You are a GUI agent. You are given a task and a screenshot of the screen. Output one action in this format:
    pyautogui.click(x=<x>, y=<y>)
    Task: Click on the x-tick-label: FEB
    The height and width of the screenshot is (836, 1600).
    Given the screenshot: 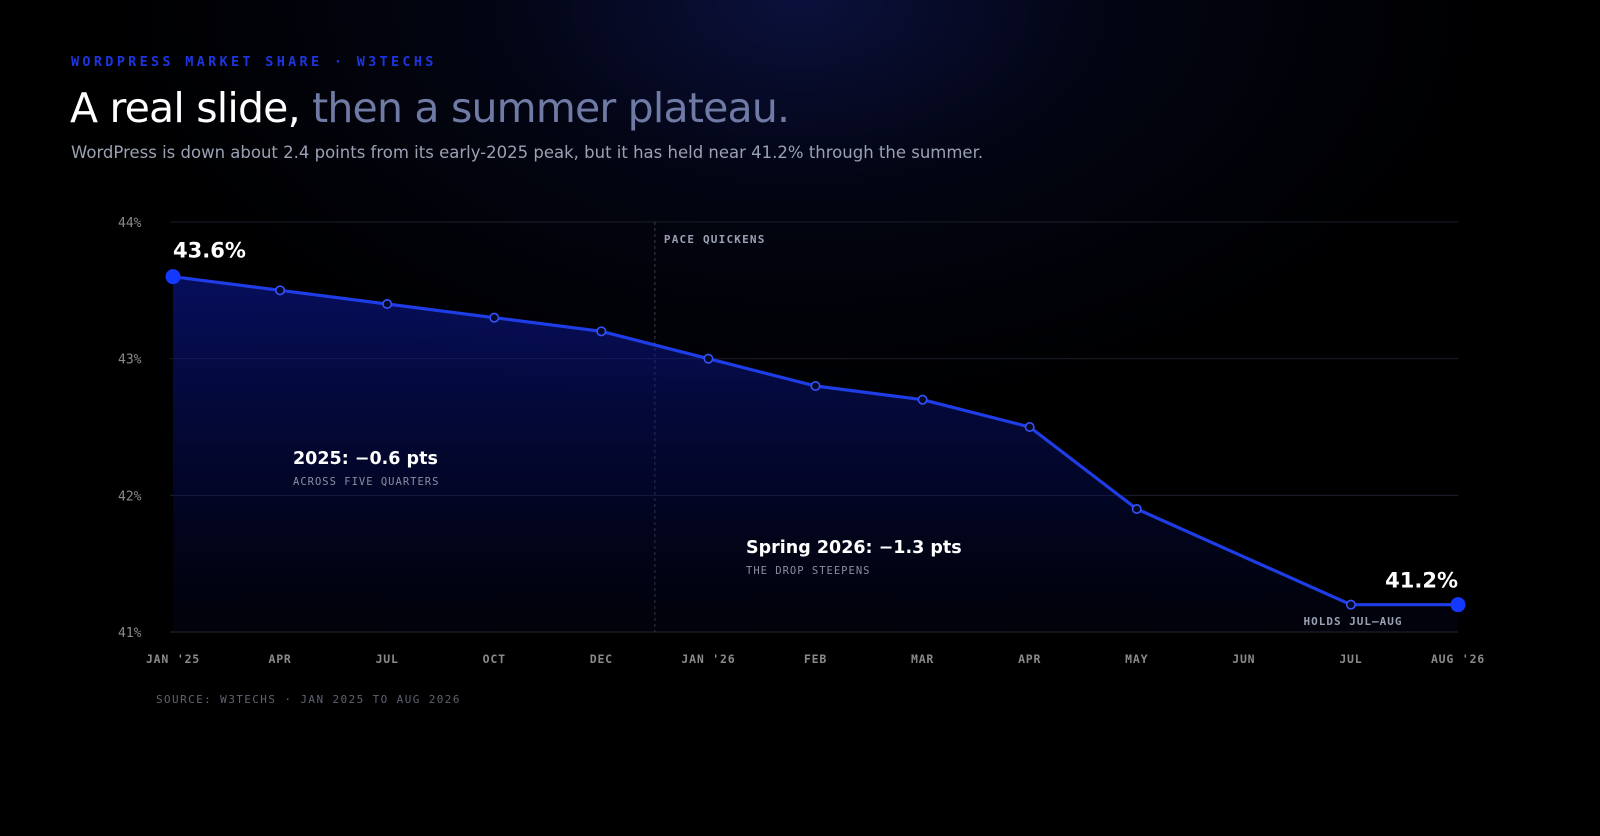 What is the action you would take?
    pyautogui.click(x=815, y=659)
    